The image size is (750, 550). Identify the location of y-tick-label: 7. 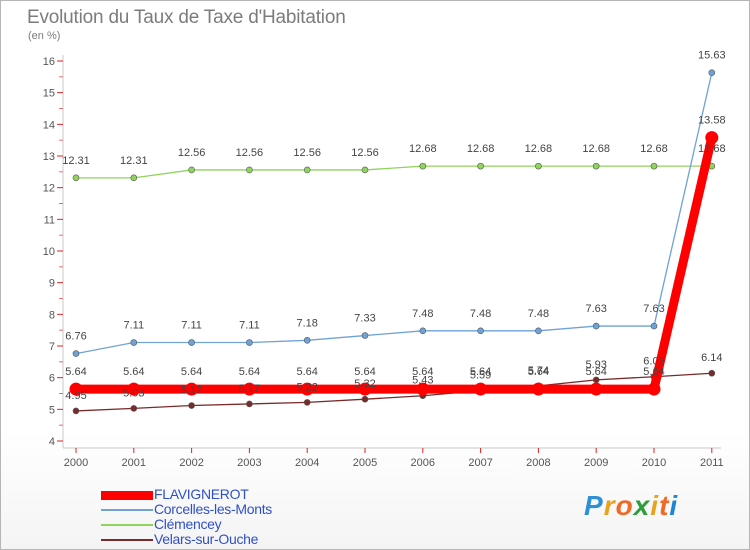
(52, 347).